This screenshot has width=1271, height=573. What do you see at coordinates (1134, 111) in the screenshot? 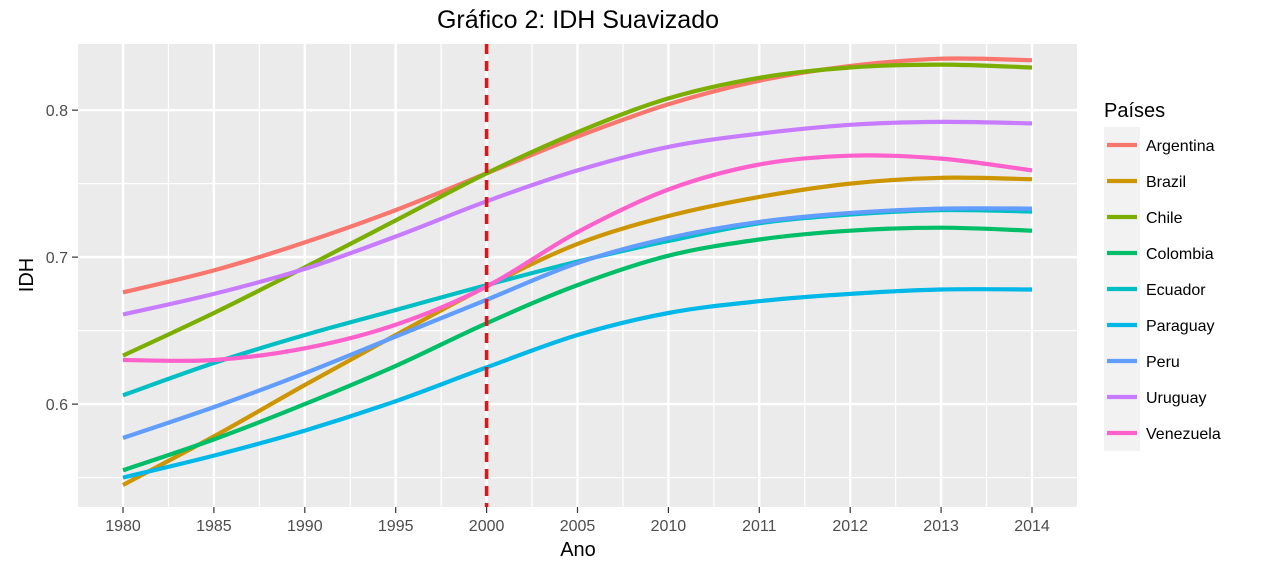
I see `legend-title: Países` at bounding box center [1134, 111].